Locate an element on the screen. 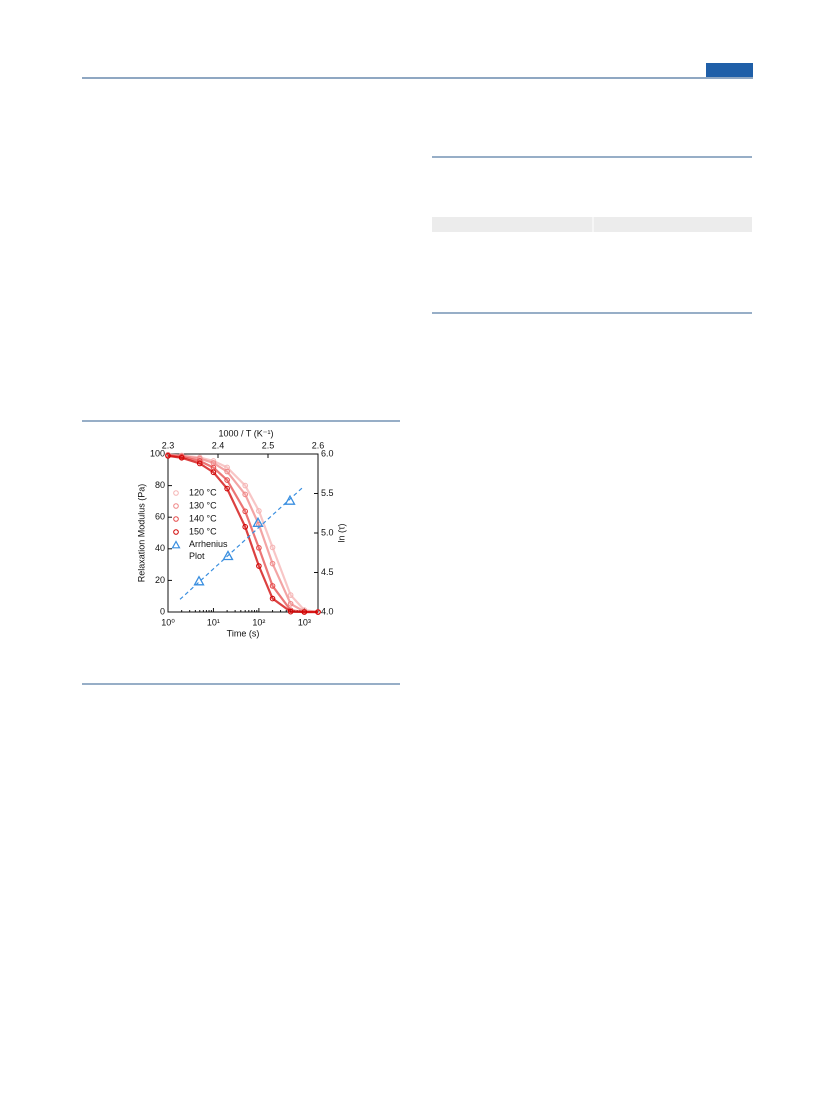  legend-label: 120 °C is located at coordinates (203, 492).